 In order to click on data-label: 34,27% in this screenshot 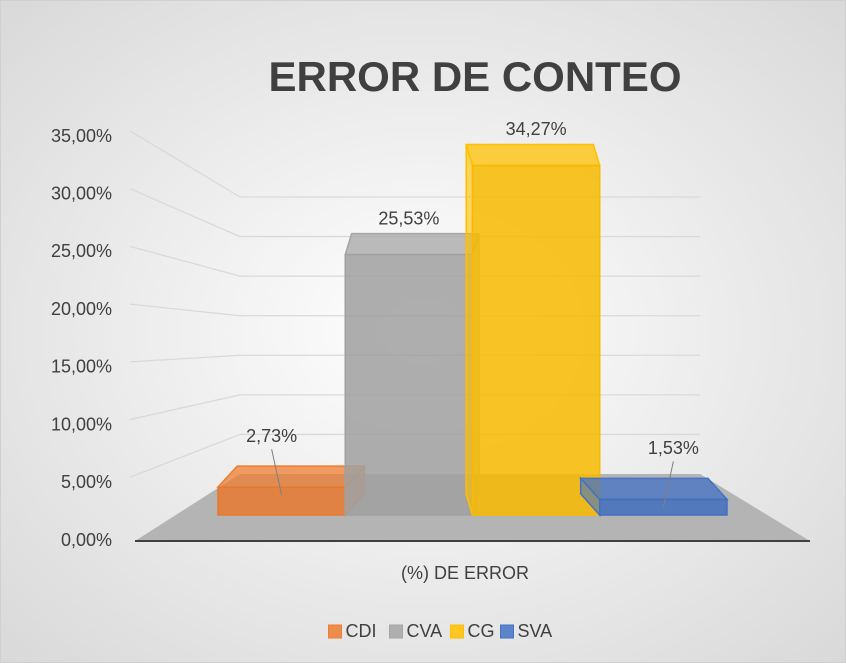, I will do `click(536, 129)`.